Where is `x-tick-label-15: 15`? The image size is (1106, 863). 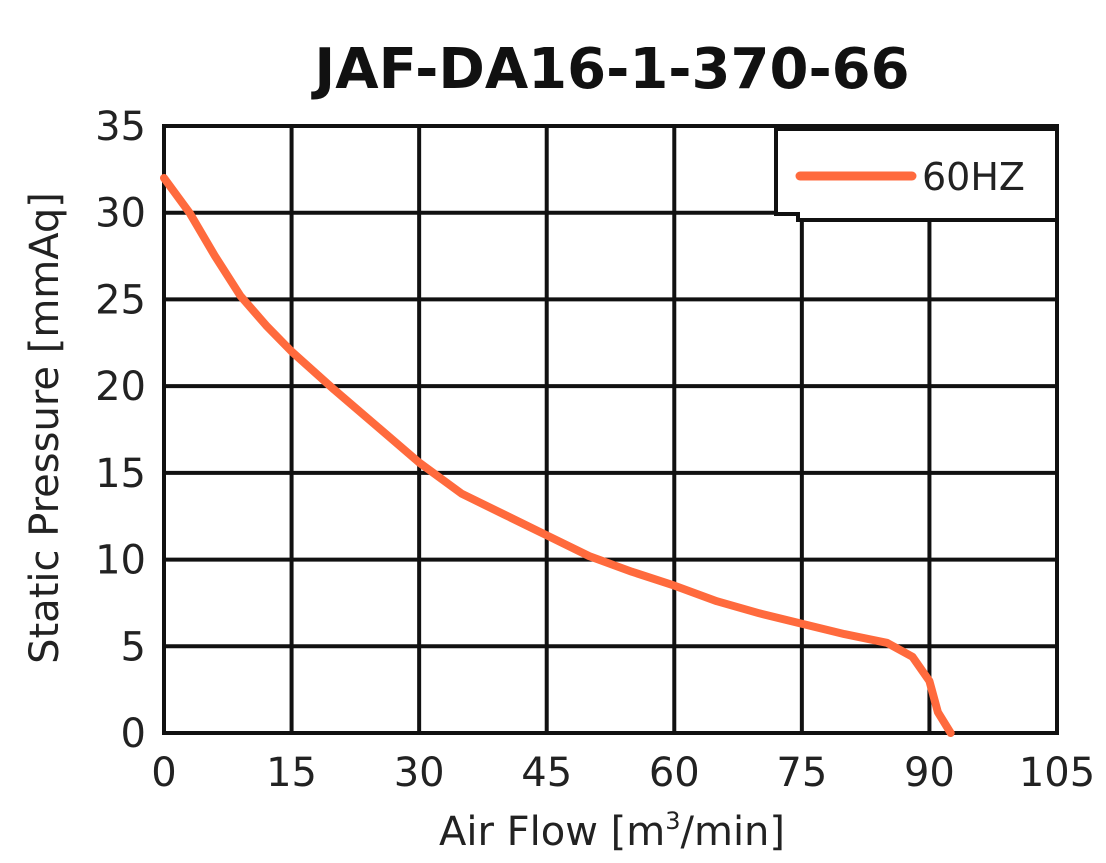
x-tick-label-15: 15 is located at coordinates (291, 773).